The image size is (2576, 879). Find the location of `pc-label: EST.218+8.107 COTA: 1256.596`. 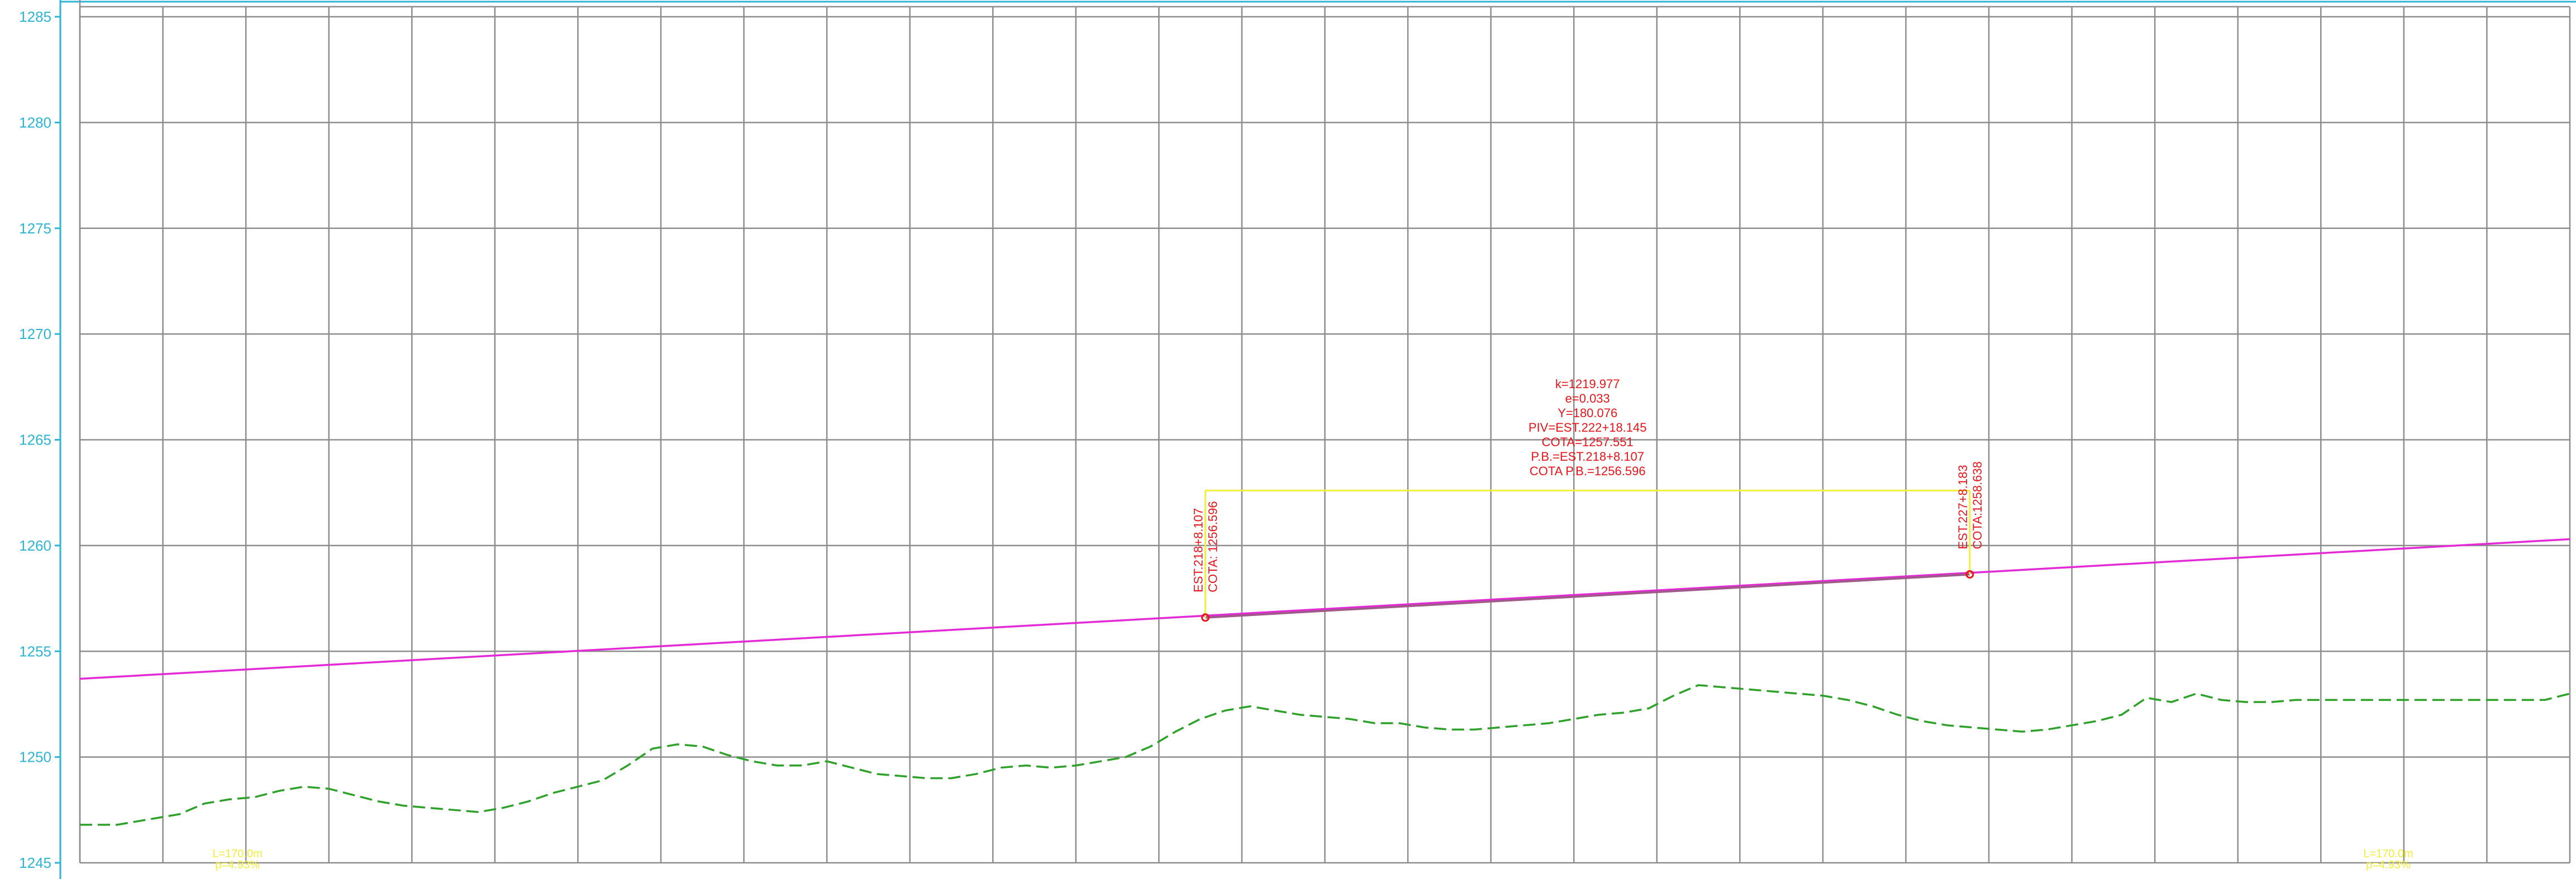

pc-label: EST.218+8.107 COTA: 1256.596 is located at coordinates (1206, 546).